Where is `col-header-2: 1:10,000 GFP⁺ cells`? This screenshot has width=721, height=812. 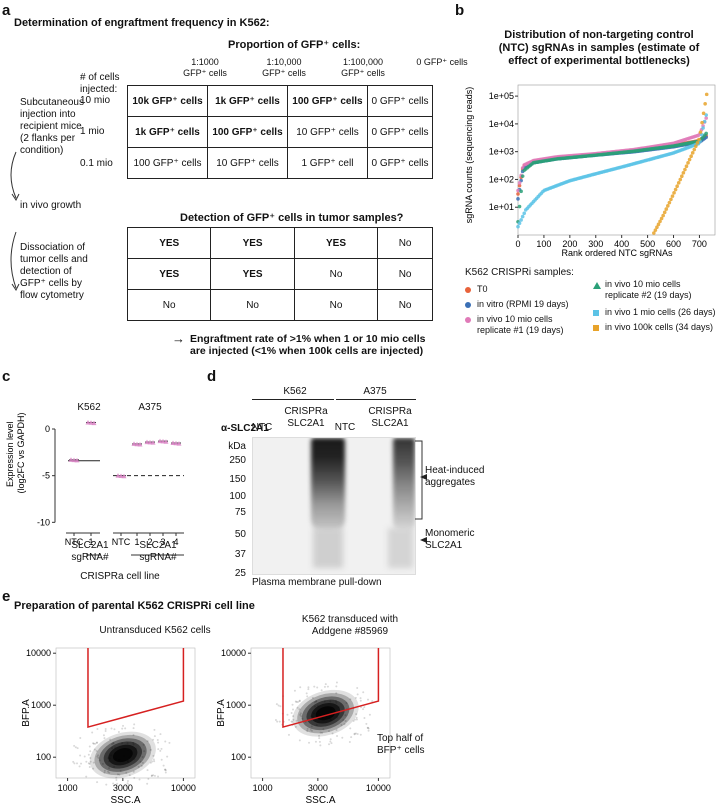
col-header-2: 1:10,000 GFP⁺ cells is located at coordinates (284, 67).